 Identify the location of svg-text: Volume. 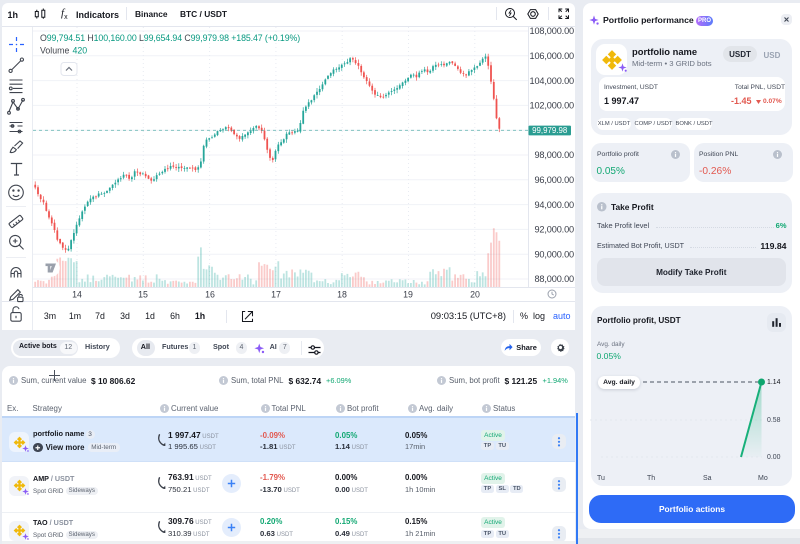
(54, 51).